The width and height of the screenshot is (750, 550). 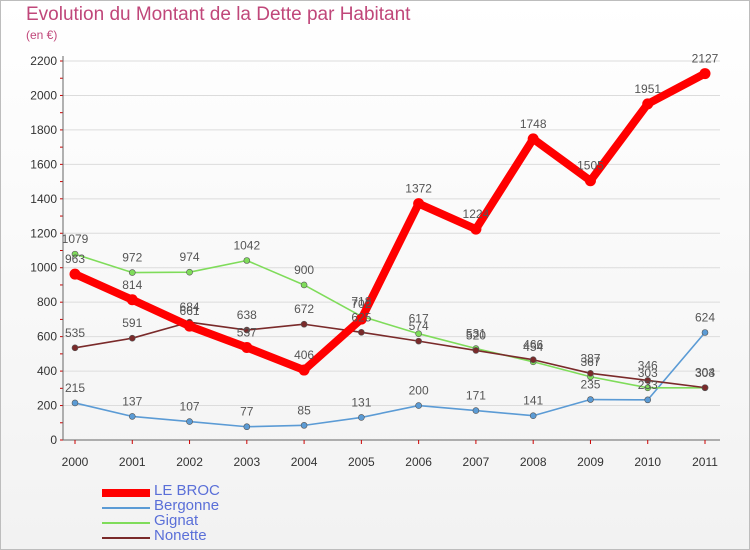 I want to click on data-label: 454, so click(x=533, y=347).